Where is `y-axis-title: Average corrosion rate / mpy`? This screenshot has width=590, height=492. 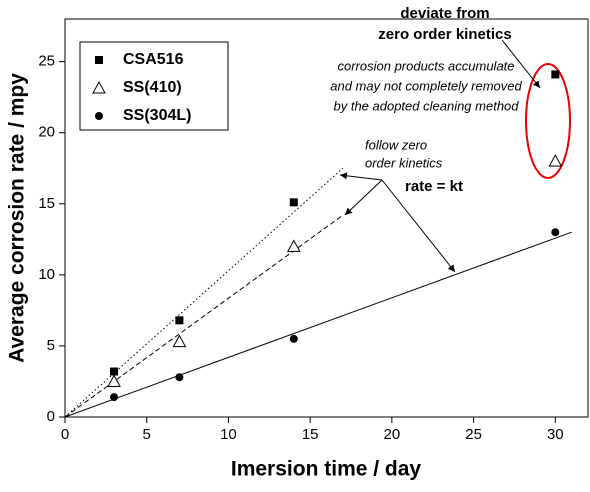 y-axis-title: Average corrosion rate / mpy is located at coordinates (17, 218).